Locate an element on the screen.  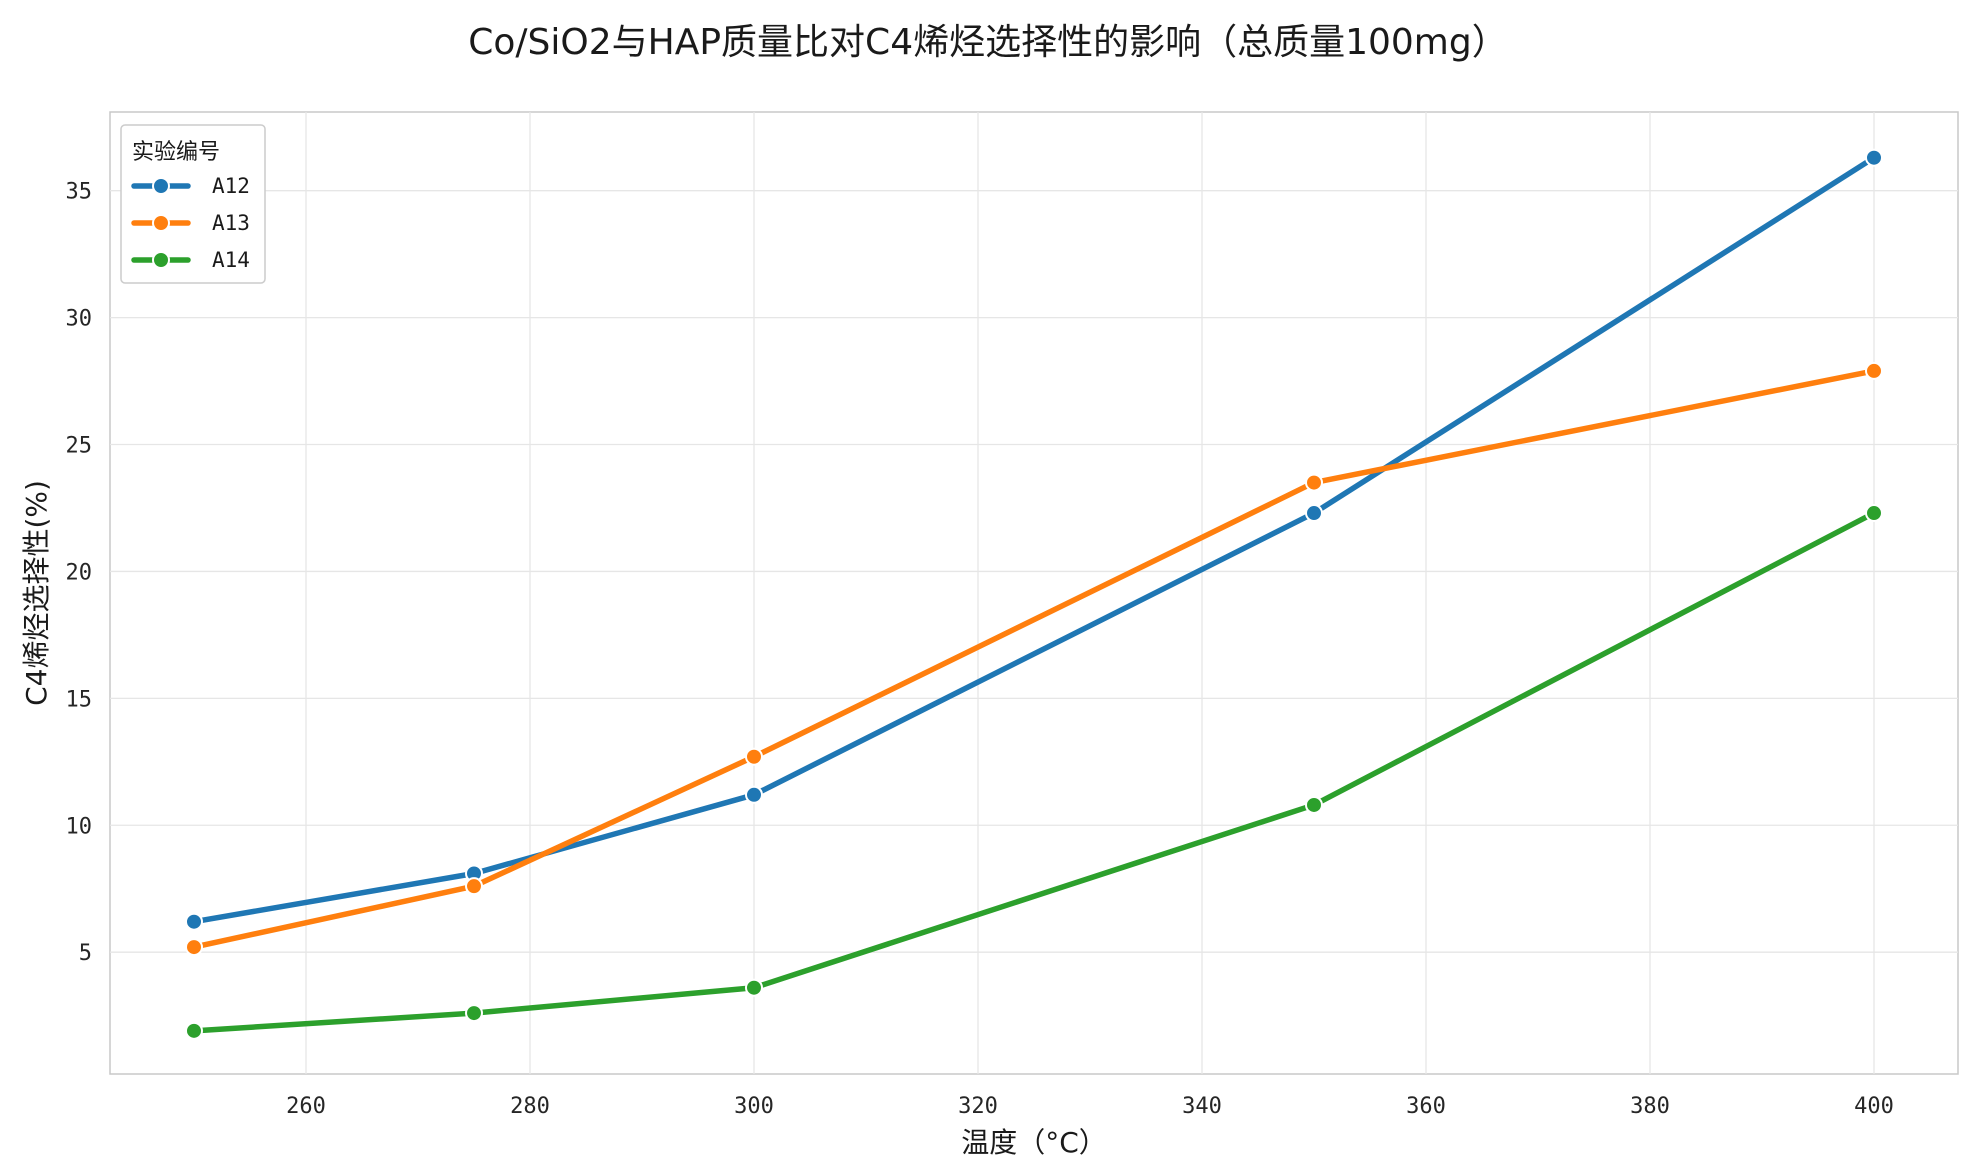
y-axis-title: C4烯烃选择性(%) is located at coordinates (36, 593).